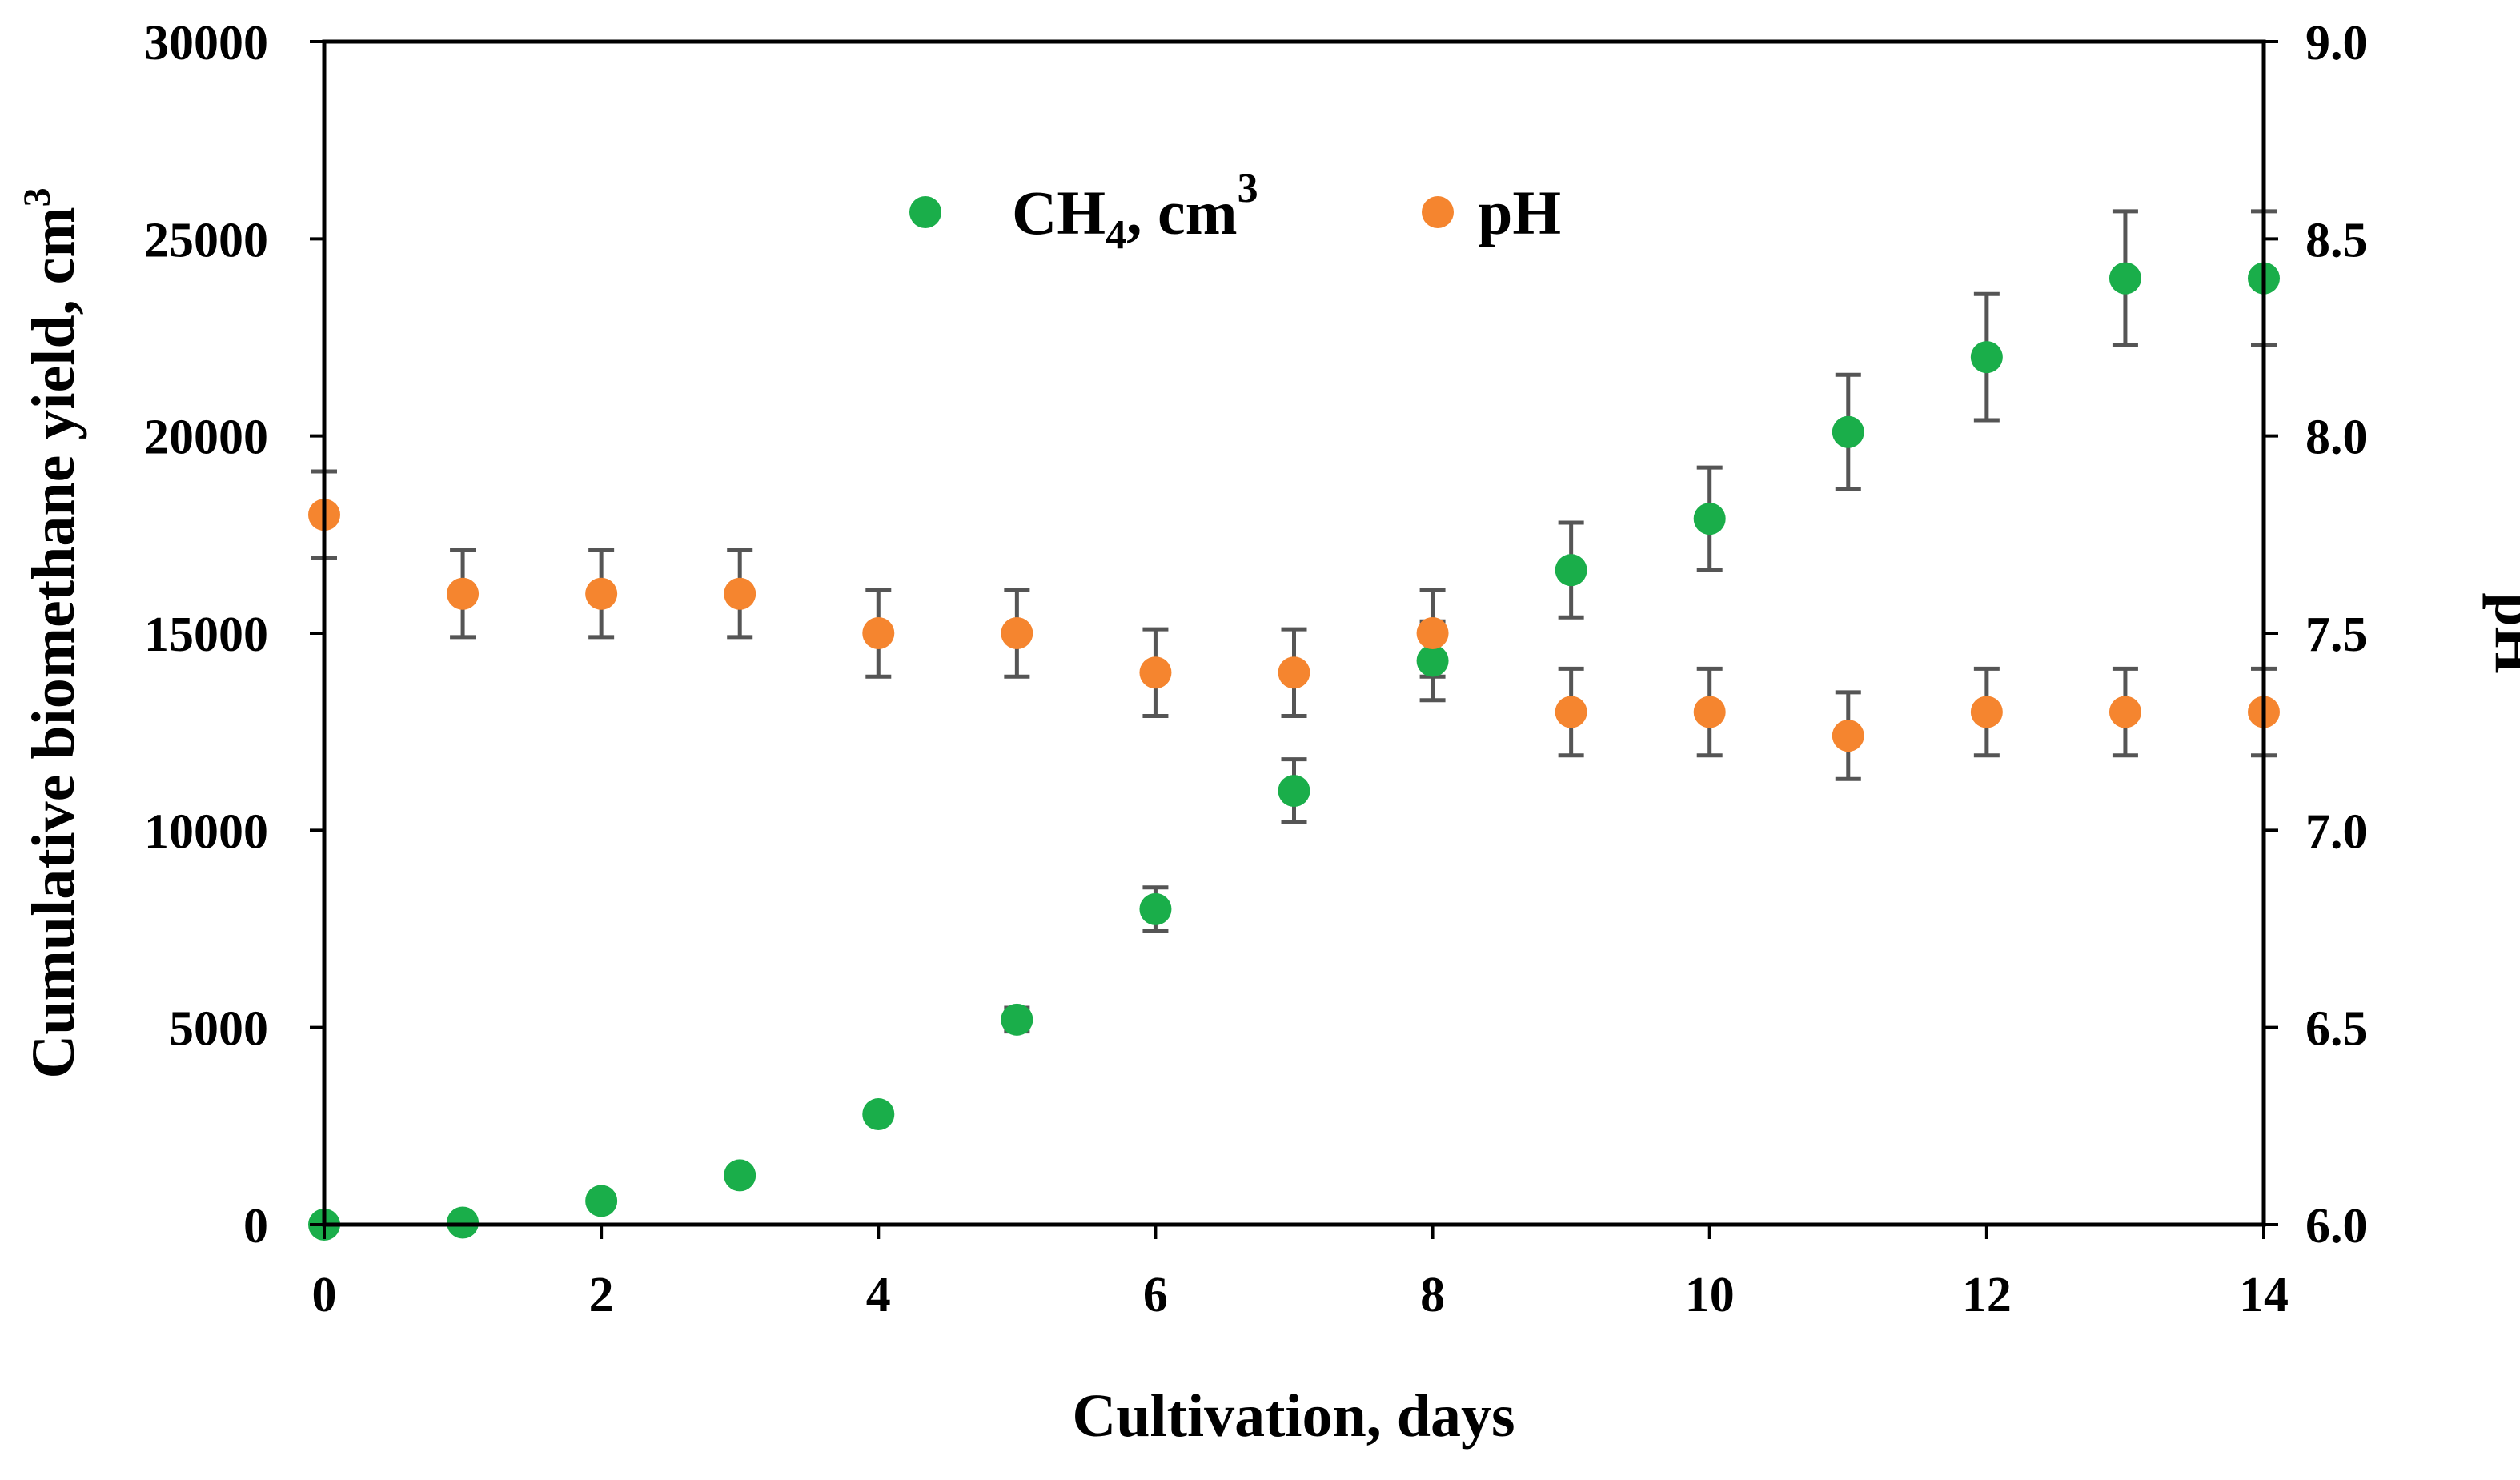 The image size is (2520, 1480). Describe the element at coordinates (255, 1226) in the screenshot. I see `y-tick-label: 0` at that location.